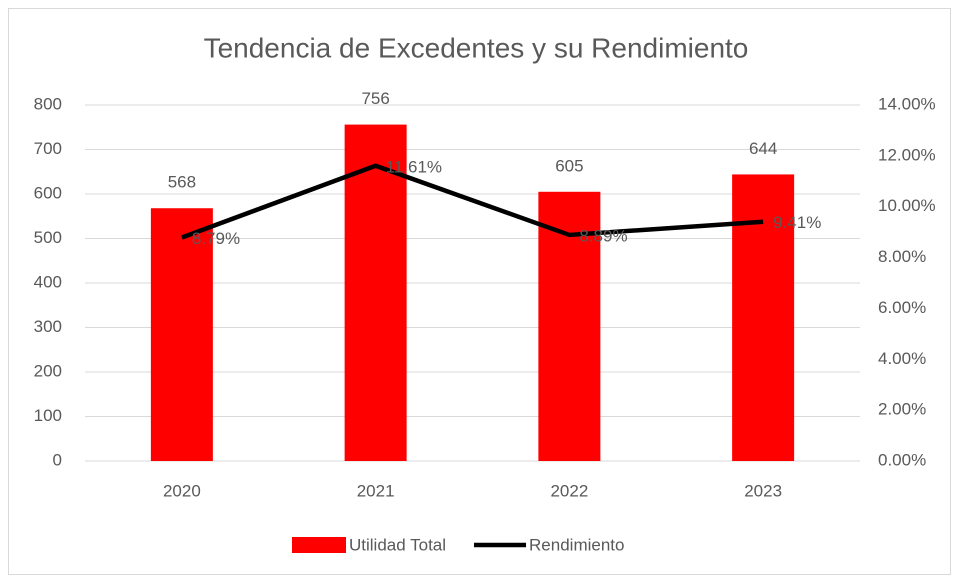  I want to click on chart-title: Tendencia de Excedentes y su Rendimiento, so click(476, 47).